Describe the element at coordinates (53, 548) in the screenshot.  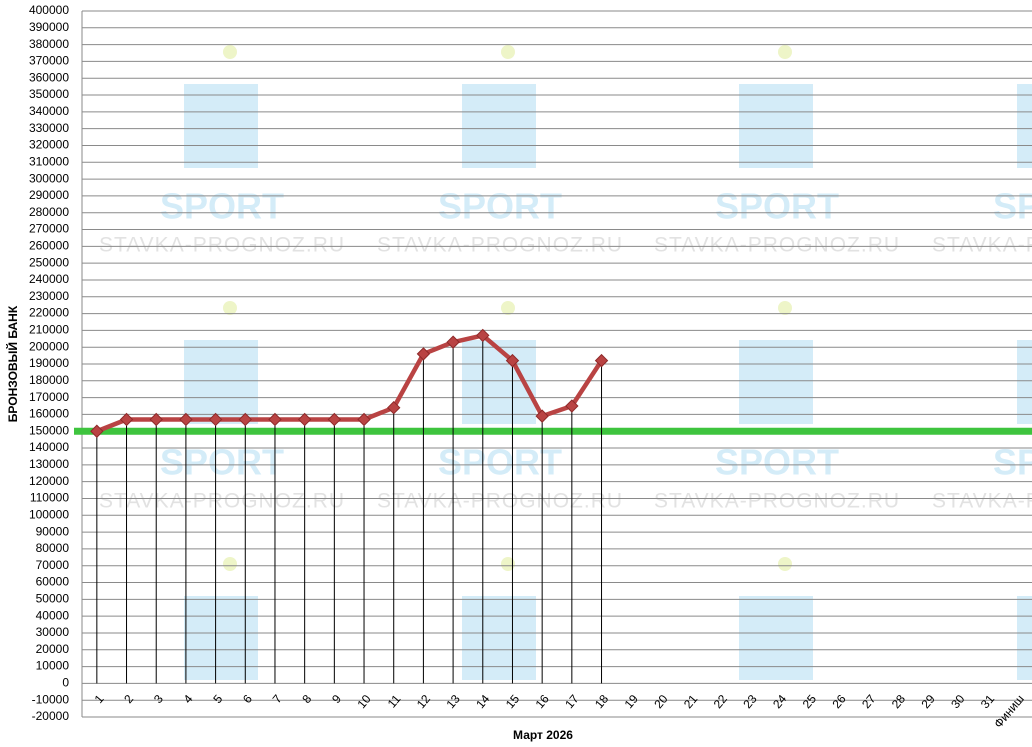
I see `y-tick-label: 80000` at that location.